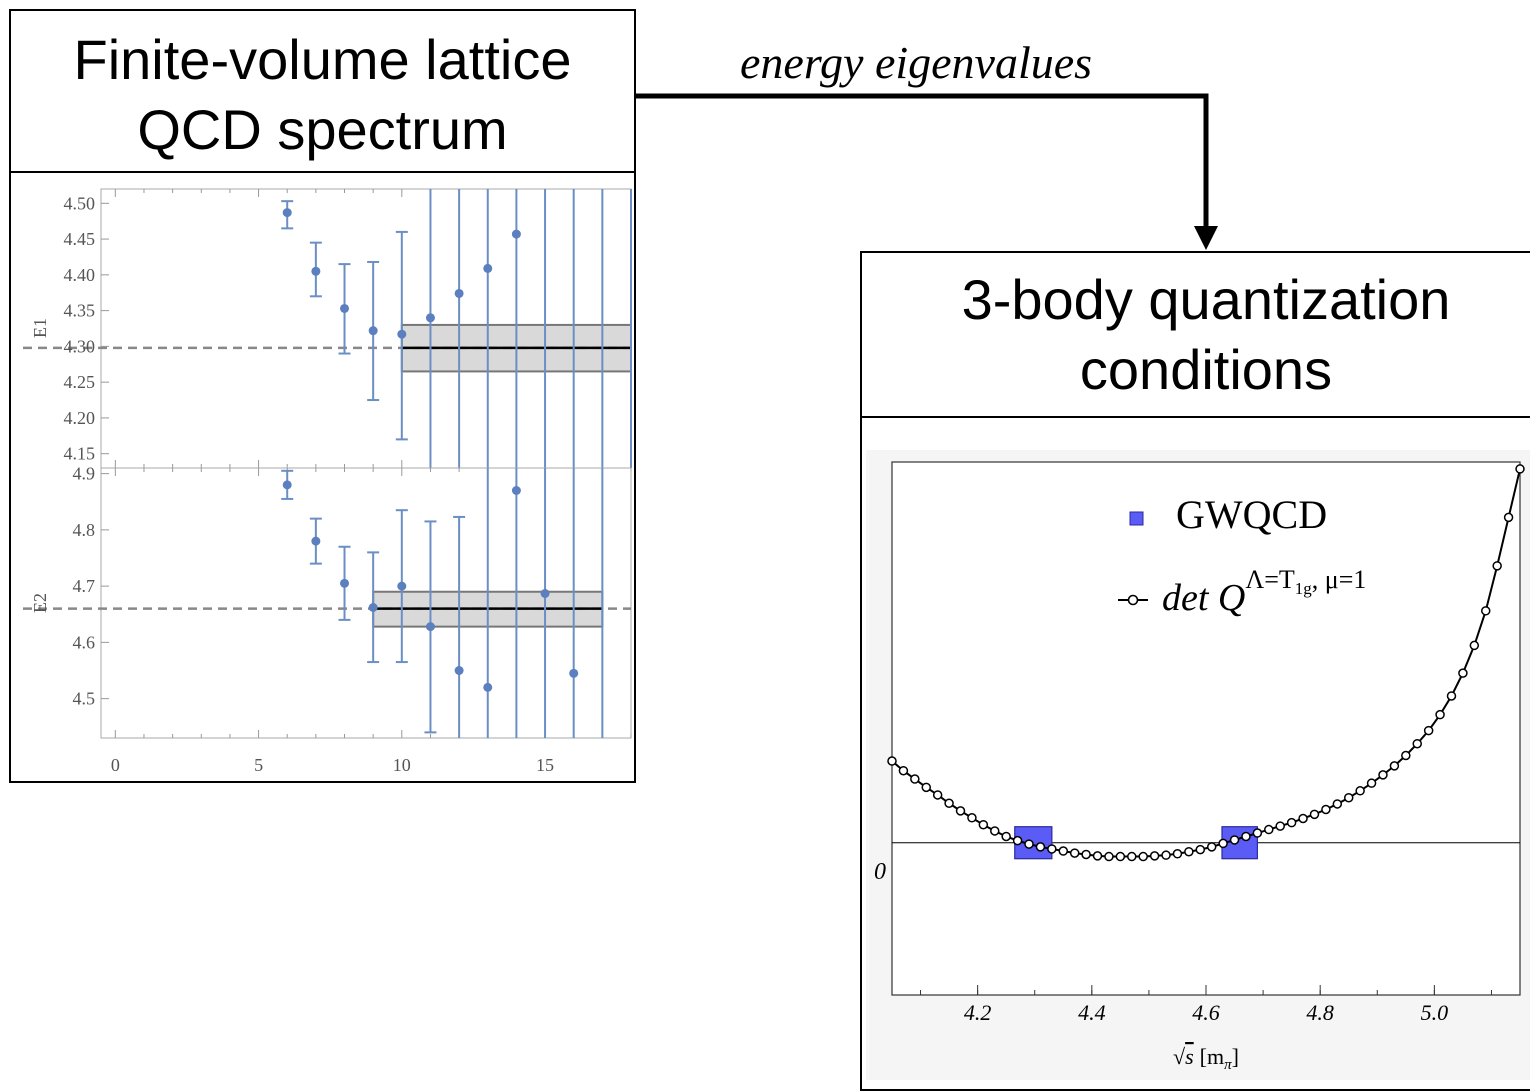  I want to click on e2-xtick-label: 0, so click(115, 765).